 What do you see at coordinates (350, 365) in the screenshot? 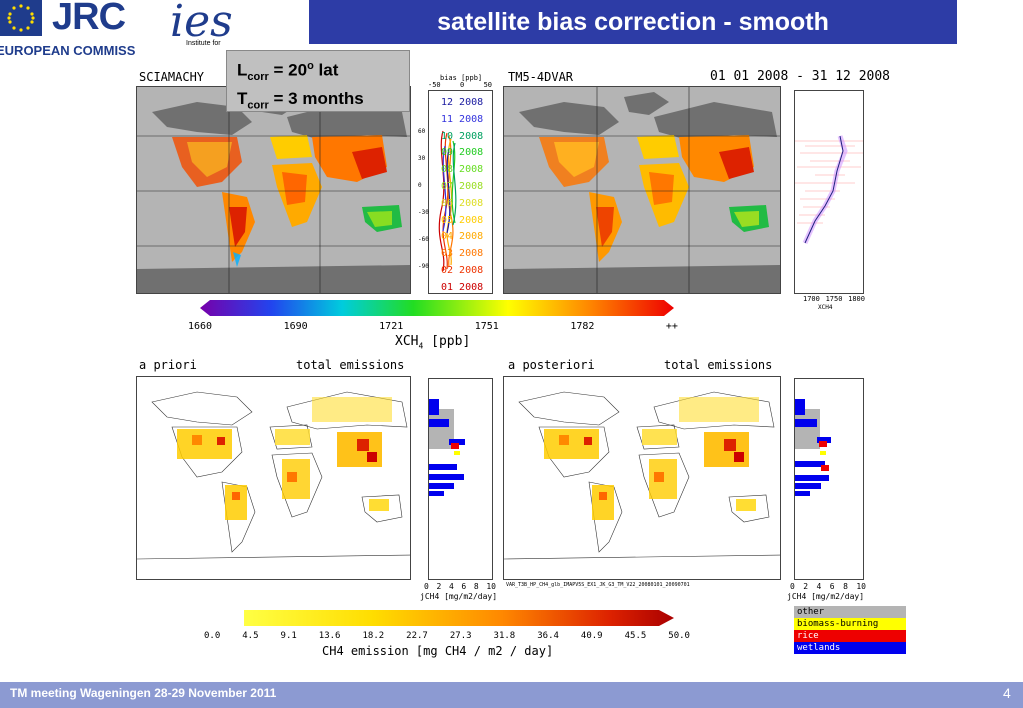
I see `a-priori-subtitle: total emissions` at bounding box center [350, 365].